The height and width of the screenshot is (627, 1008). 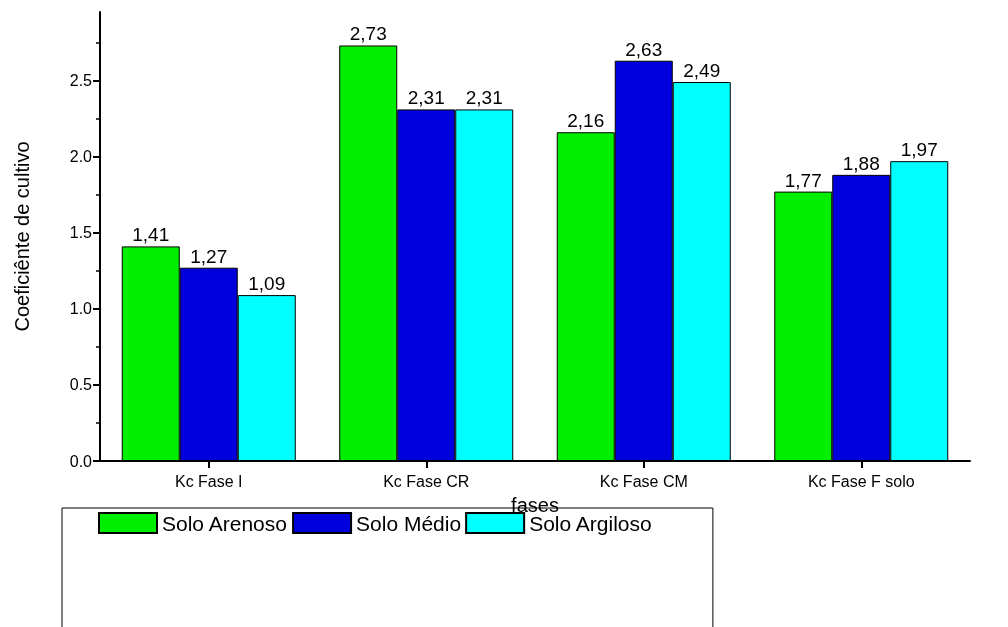 I want to click on data-label: 1,77, so click(x=803, y=180).